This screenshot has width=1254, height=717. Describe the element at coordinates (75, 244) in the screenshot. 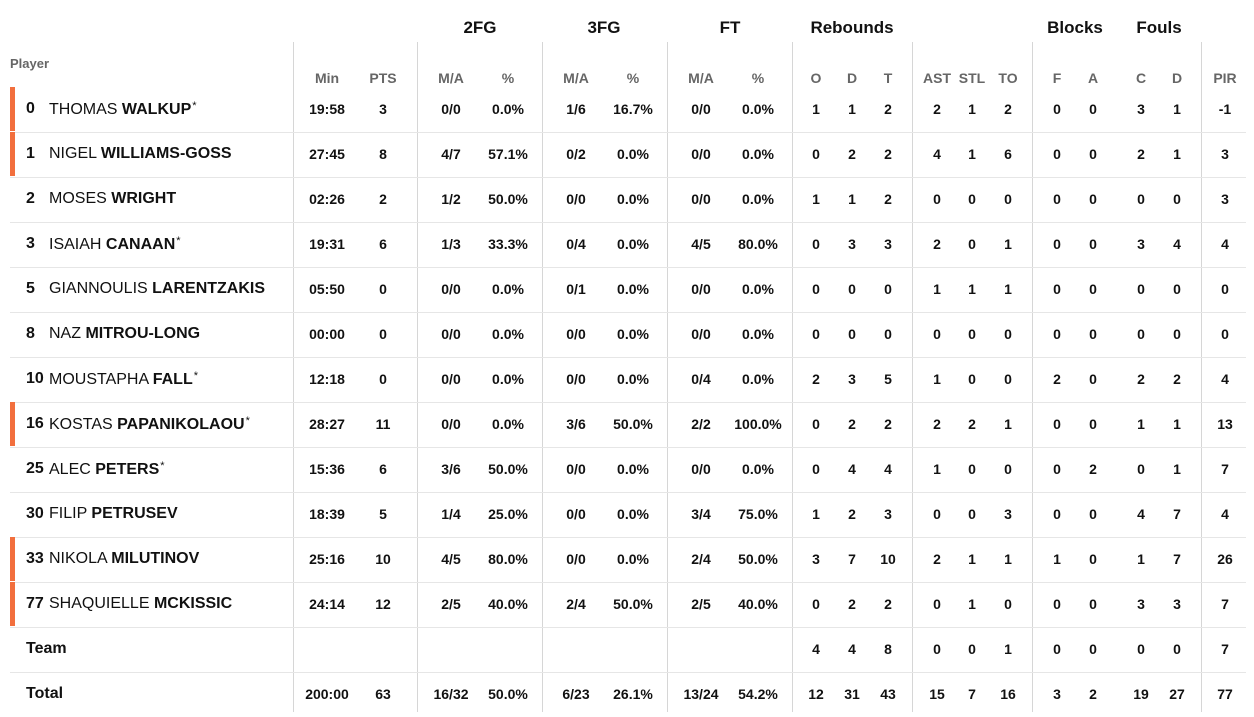

I see `player-first-name: ISAIAH` at that location.